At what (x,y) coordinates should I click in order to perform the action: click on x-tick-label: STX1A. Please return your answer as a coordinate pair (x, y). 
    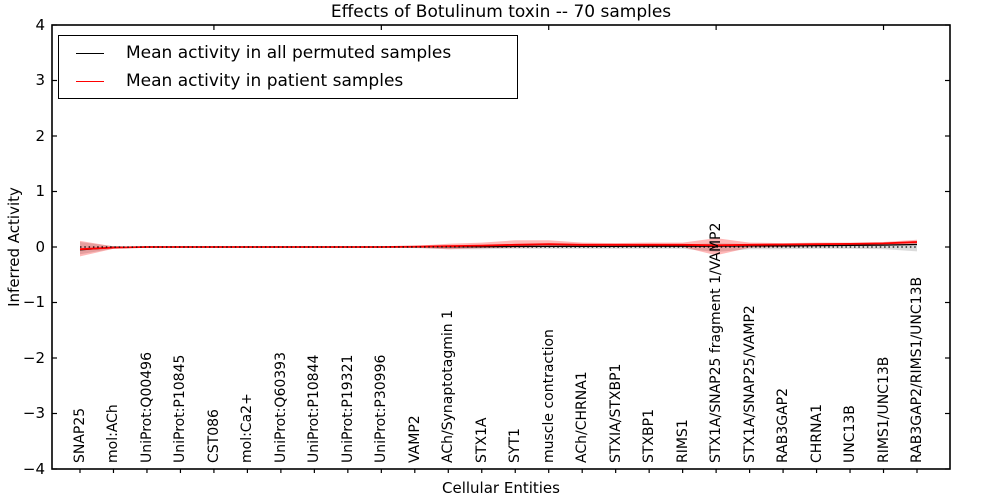
    Looking at the image, I should click on (481, 440).